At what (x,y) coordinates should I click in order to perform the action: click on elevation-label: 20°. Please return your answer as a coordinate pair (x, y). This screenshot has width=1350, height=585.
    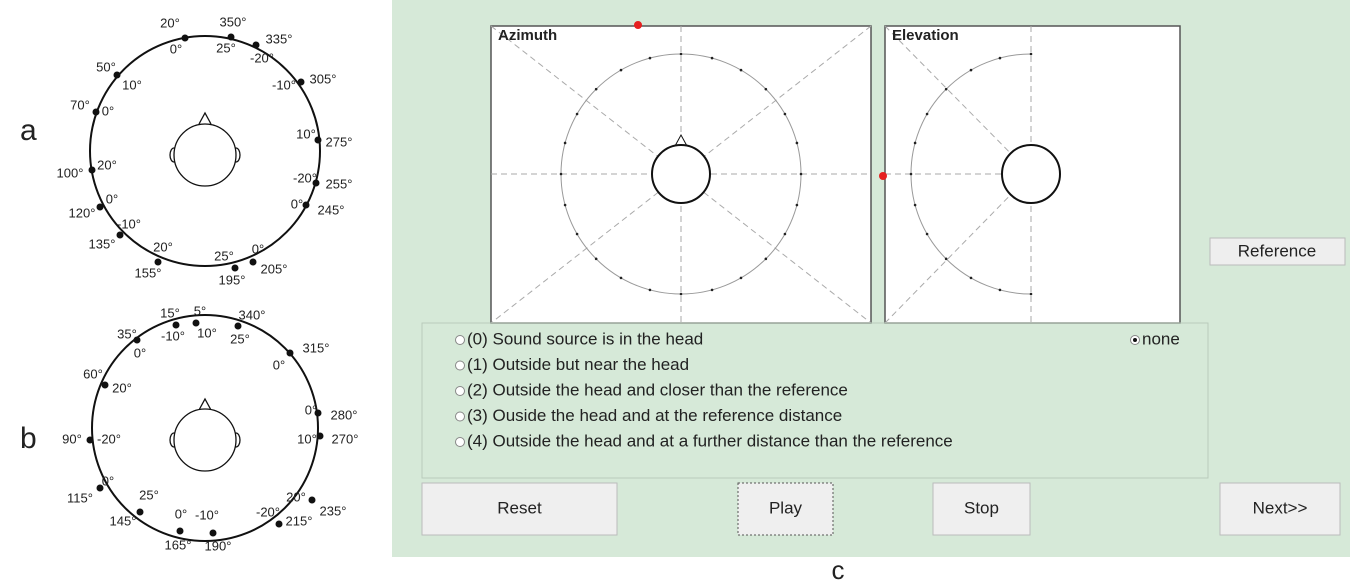
    Looking at the image, I should click on (122, 387).